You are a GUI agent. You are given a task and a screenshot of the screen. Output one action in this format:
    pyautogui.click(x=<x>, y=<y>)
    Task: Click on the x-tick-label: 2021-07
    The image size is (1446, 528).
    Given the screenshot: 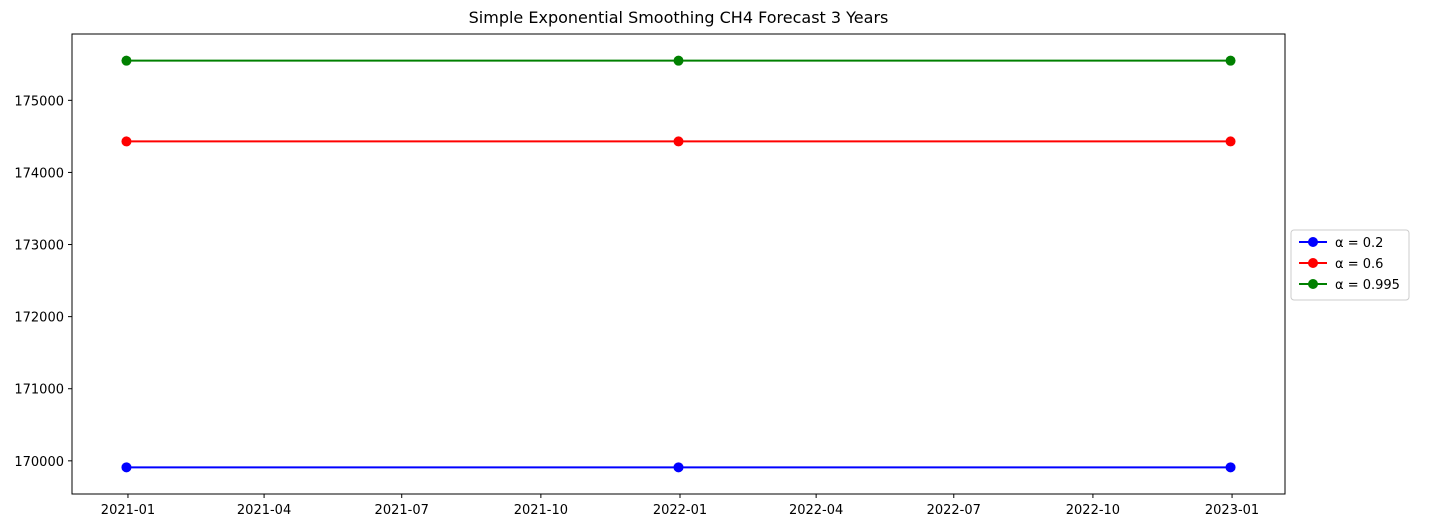 What is the action you would take?
    pyautogui.click(x=402, y=510)
    